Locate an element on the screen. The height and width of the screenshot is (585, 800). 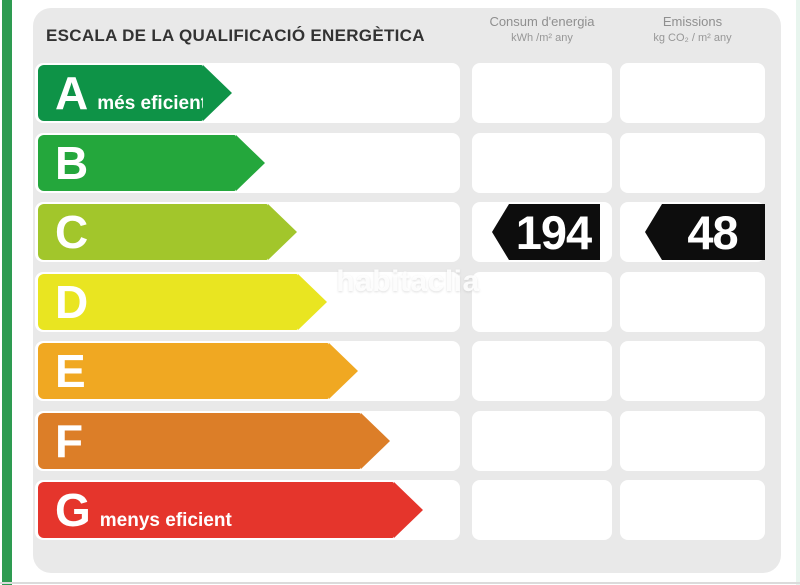
band-arrow: C is located at coordinates (167, 232).